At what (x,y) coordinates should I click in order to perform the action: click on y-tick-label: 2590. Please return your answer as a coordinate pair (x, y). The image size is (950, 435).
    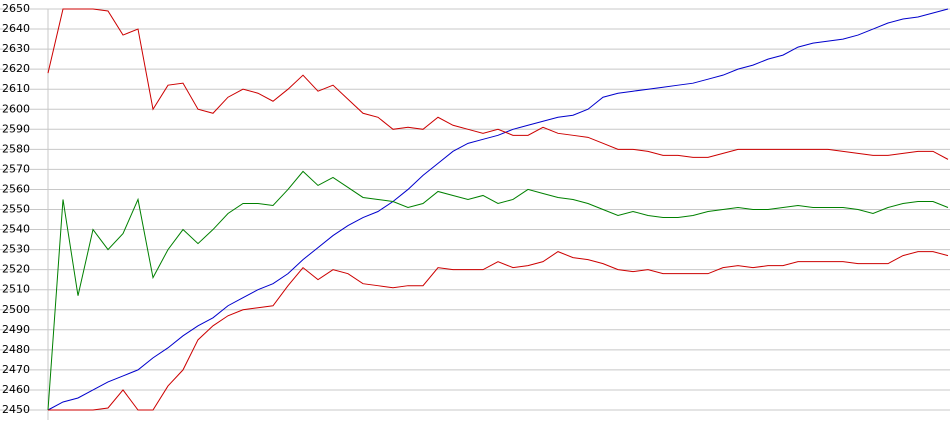
    Looking at the image, I should click on (16, 128).